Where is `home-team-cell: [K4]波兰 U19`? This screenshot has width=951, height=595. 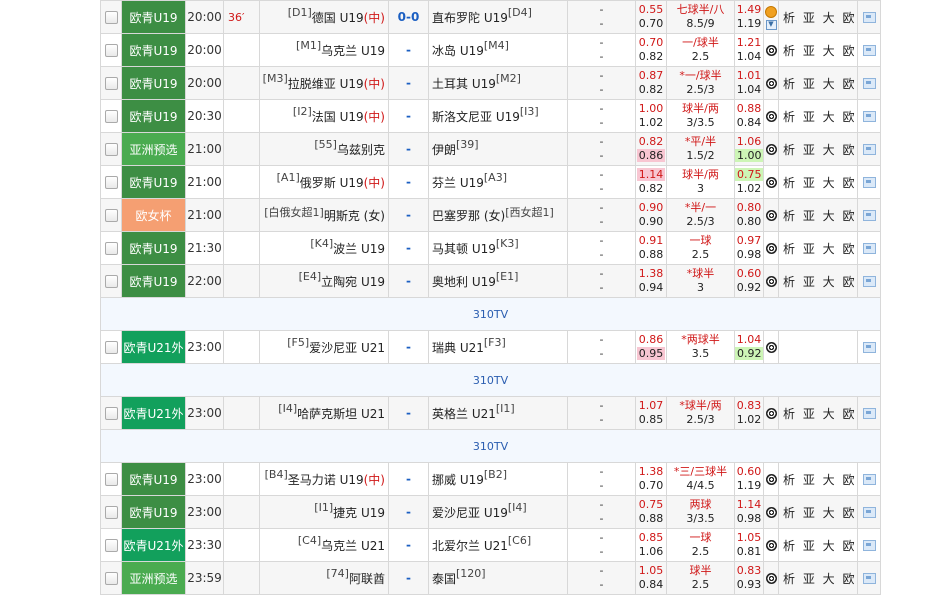 home-team-cell: [K4]波兰 U19 is located at coordinates (324, 248).